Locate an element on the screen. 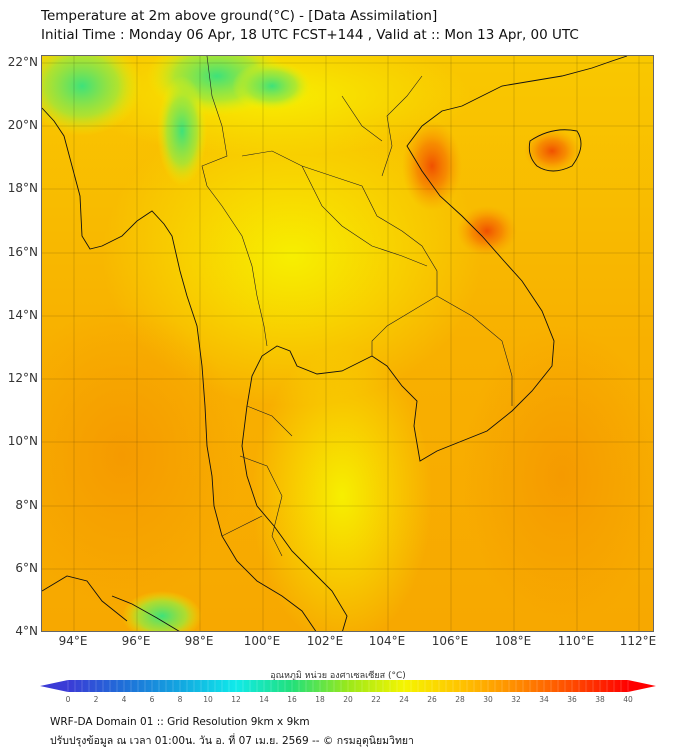  colorbar-tick-label: 18 is located at coordinates (320, 699).